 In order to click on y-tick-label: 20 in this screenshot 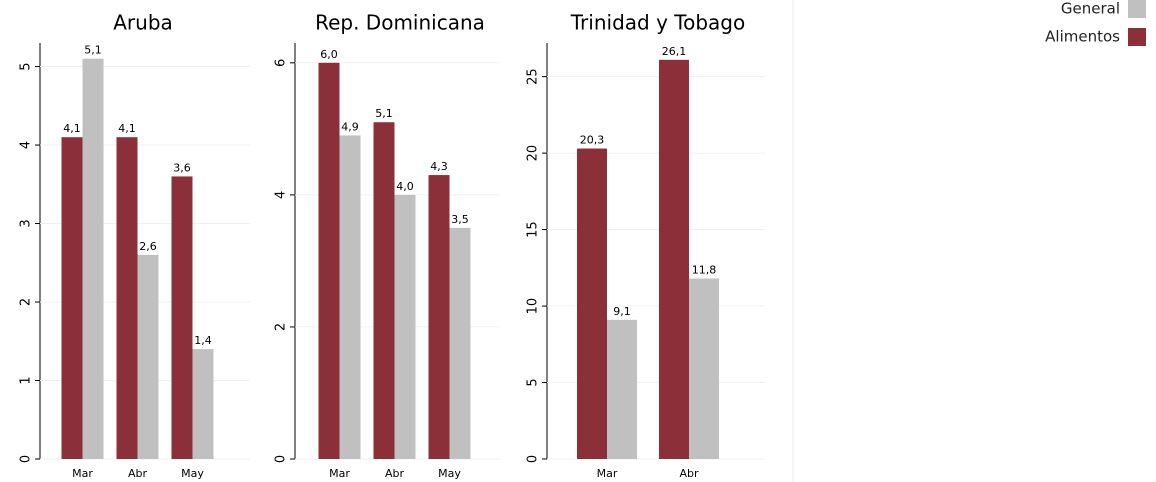, I will do `click(533, 153)`.